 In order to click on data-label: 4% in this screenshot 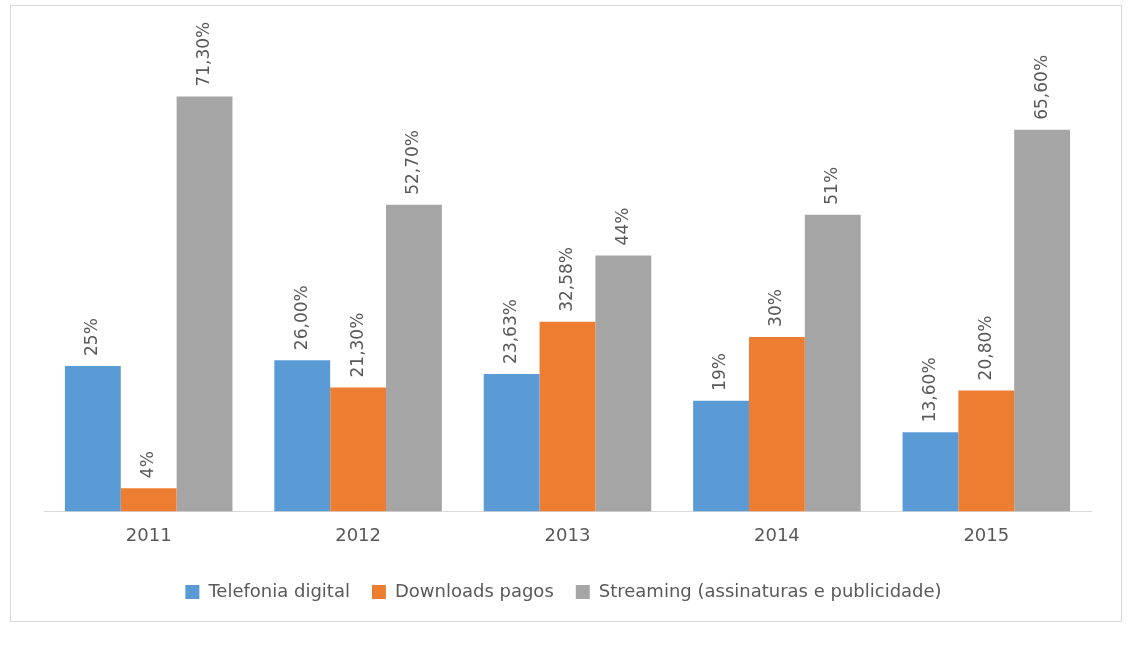, I will do `click(147, 465)`.